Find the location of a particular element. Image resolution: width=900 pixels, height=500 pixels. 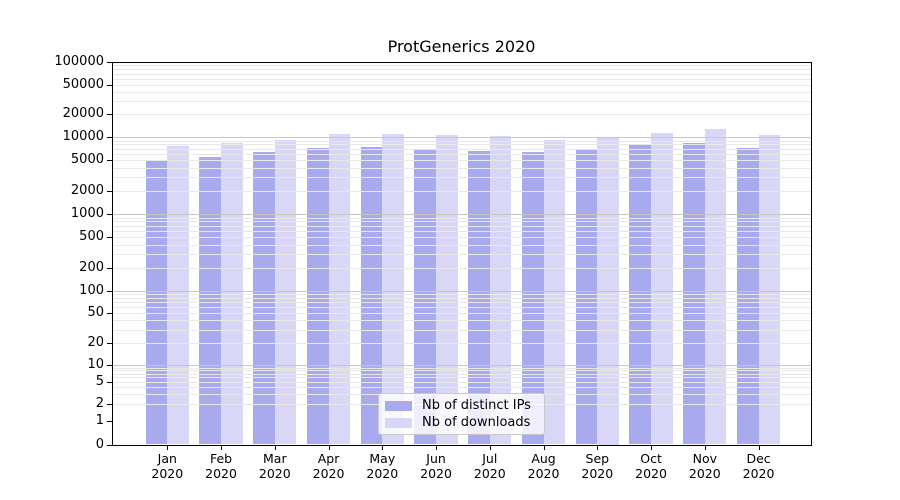

legend-label-distinct-ips: Nb of distinct IPs is located at coordinates (476, 405).